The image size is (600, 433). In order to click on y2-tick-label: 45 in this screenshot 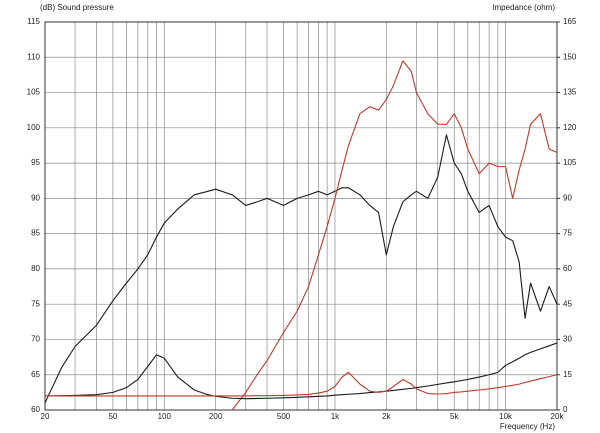, I will do `click(567, 303)`.